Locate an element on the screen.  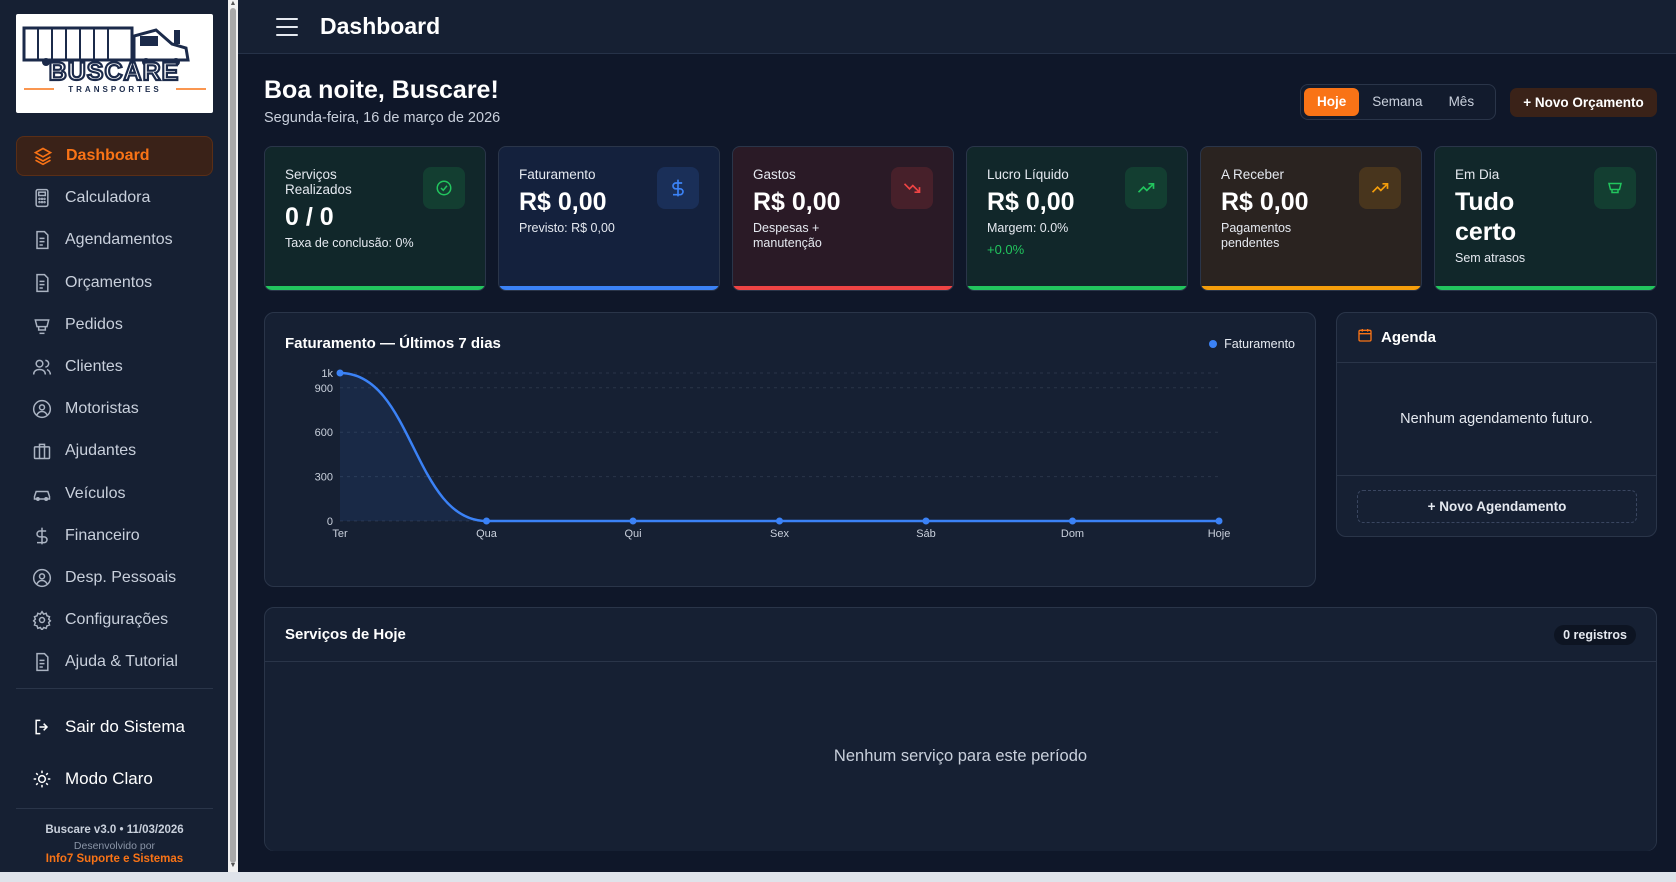
sidebar-item-label: Agendamentos is located at coordinates (119, 240).